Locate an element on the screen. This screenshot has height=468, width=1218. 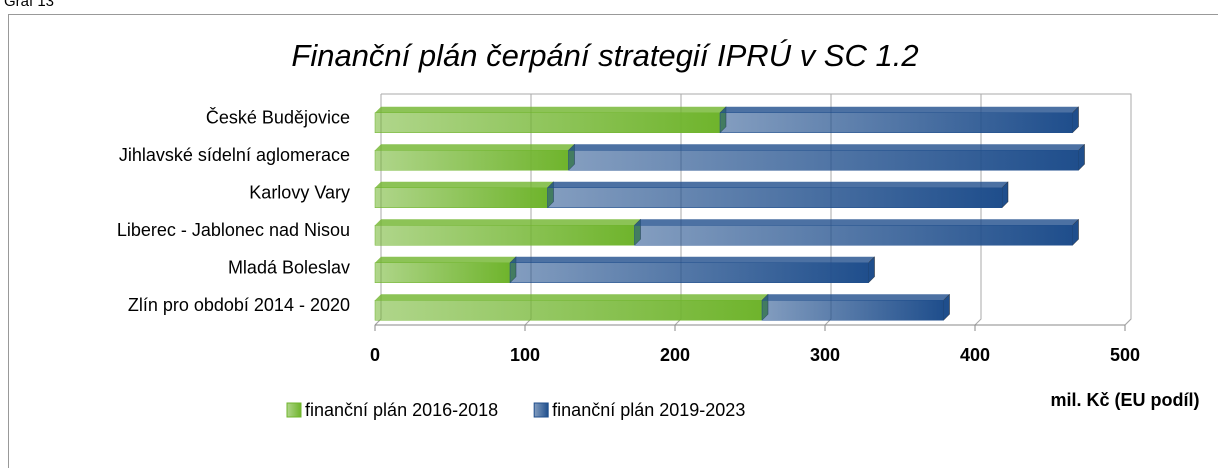
legend-label: finanční plán 2016-2018 is located at coordinates (401, 410).